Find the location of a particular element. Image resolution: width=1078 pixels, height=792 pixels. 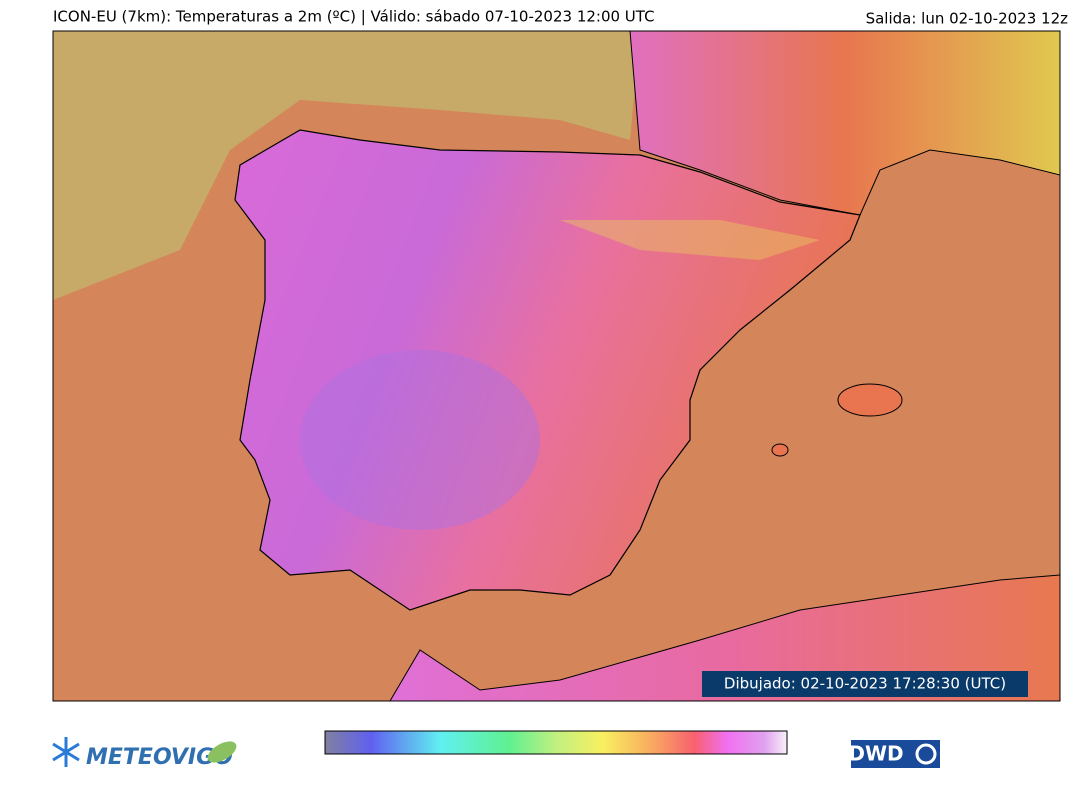

stamp: Dibujado: 02-10-2023 17:28:30 (UTC) is located at coordinates (865, 684).